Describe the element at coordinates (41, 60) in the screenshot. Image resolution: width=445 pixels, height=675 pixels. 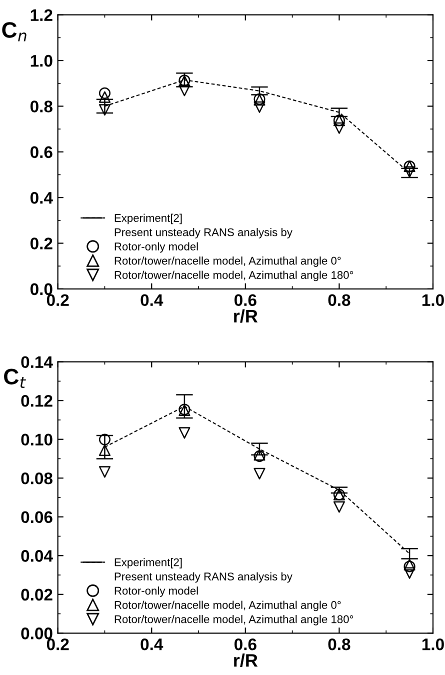
I see `y-tick-label: 1.0` at that location.